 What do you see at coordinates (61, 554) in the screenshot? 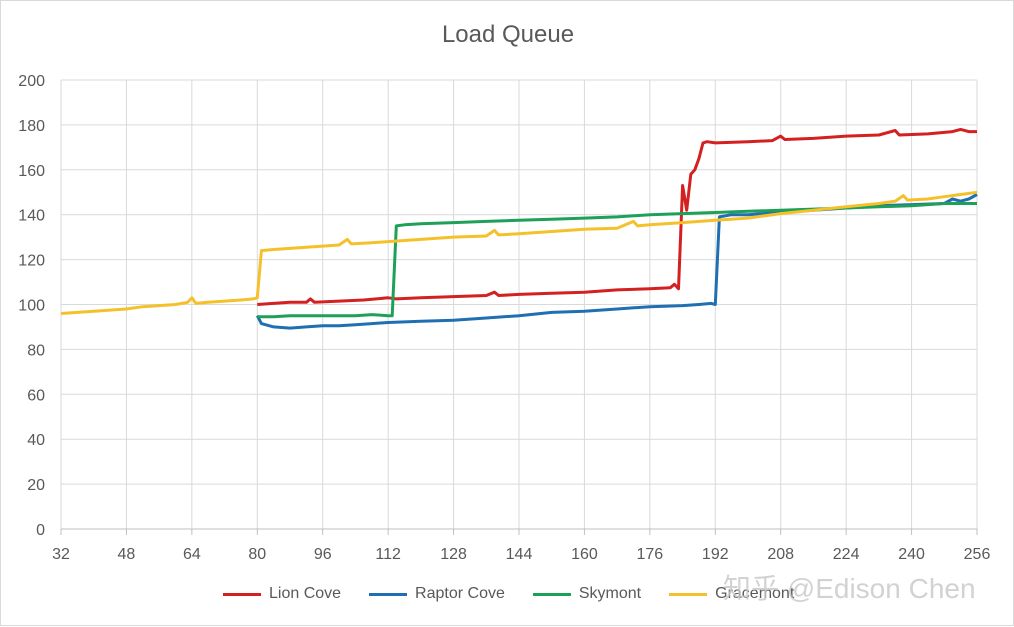
I see `x-tick-label: 32` at bounding box center [61, 554].